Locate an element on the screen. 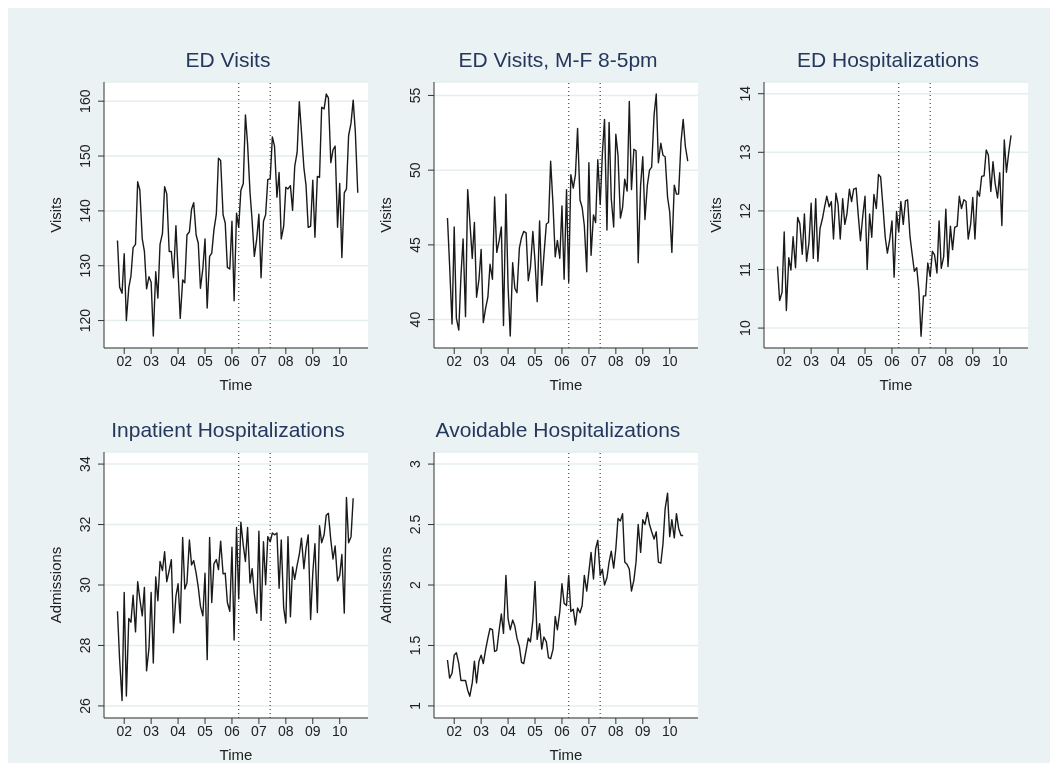  chart-title: ED Visits, M-F 8-5pm is located at coordinates (558, 60).